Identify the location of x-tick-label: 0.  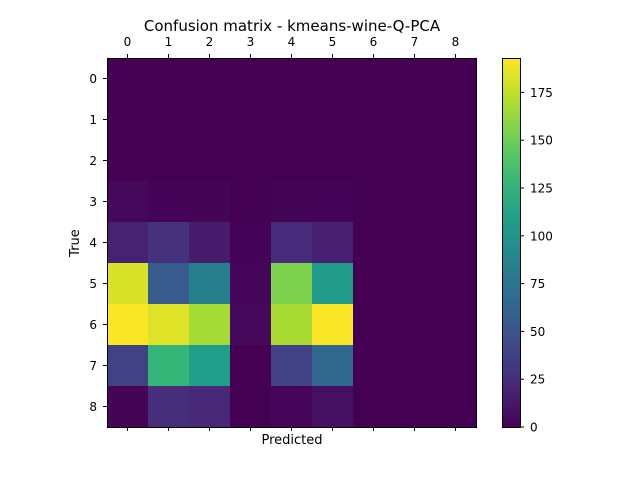
(128, 42).